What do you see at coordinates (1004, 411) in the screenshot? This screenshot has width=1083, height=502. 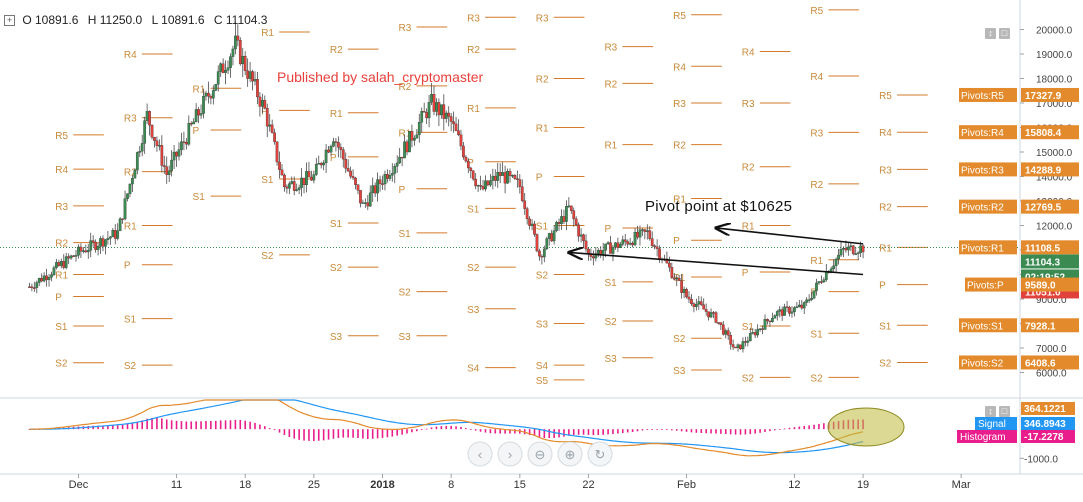 I see `restore-macd-icon: □` at bounding box center [1004, 411].